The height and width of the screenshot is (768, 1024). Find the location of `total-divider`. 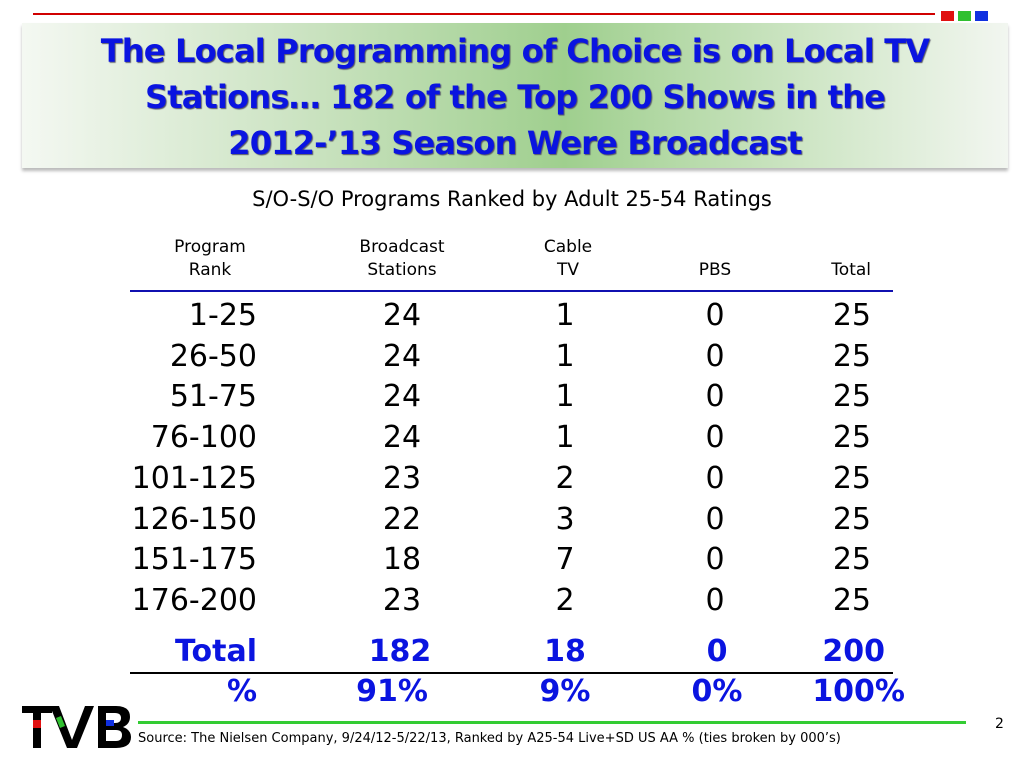

total-divider is located at coordinates (511, 673).